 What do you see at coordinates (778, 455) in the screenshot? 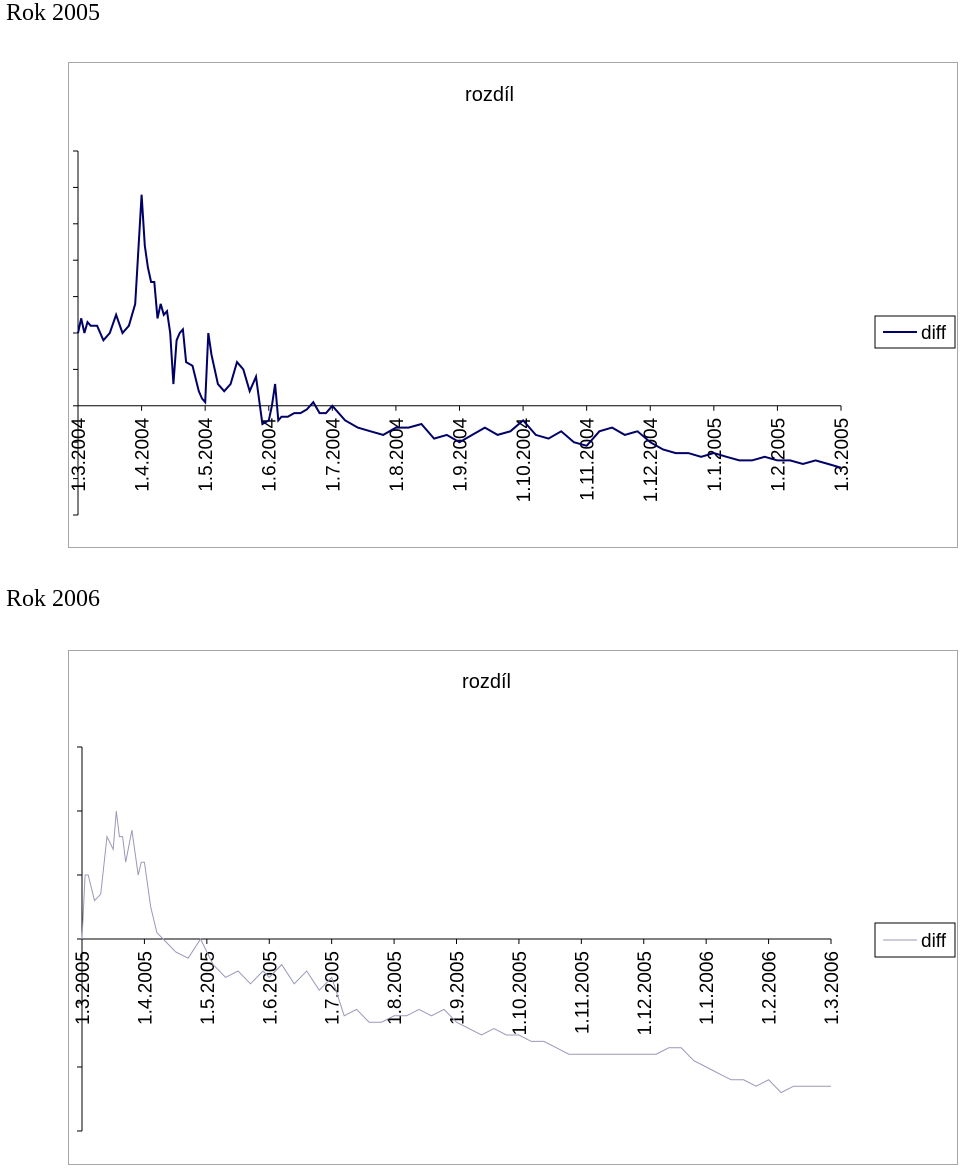
I see `x-tick-label: 1.2.2005` at bounding box center [778, 455].